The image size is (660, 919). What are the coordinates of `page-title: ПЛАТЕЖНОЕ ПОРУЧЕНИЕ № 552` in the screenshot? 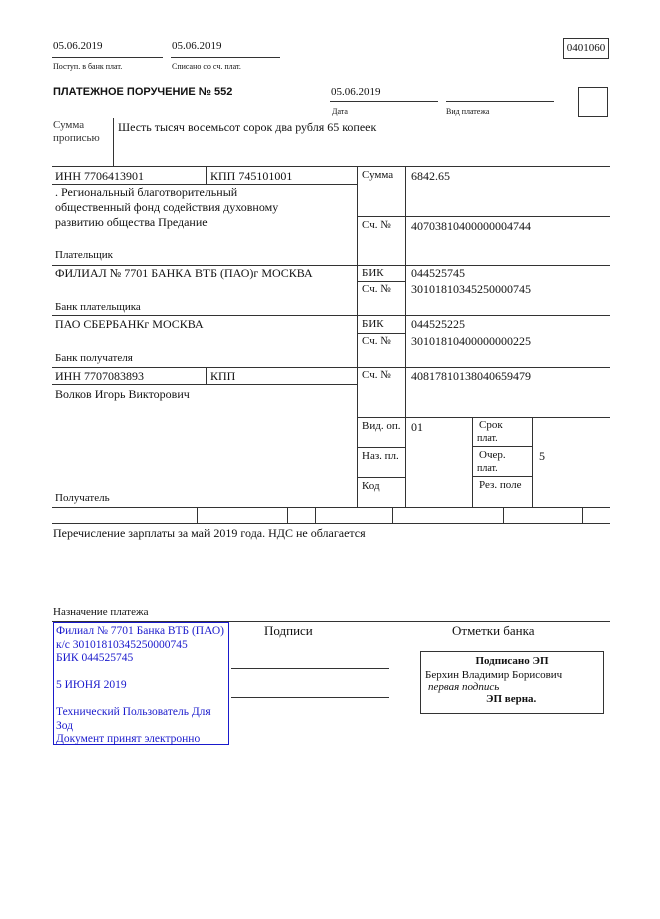 It's located at (143, 92).